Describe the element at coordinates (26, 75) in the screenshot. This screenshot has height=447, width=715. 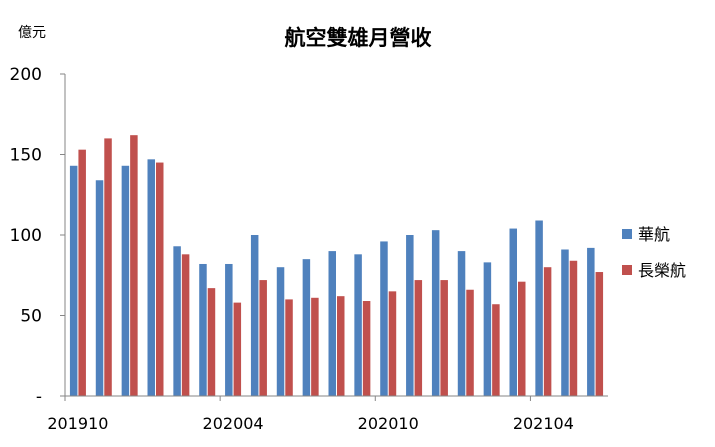
I see `y-tick-label: 200` at that location.